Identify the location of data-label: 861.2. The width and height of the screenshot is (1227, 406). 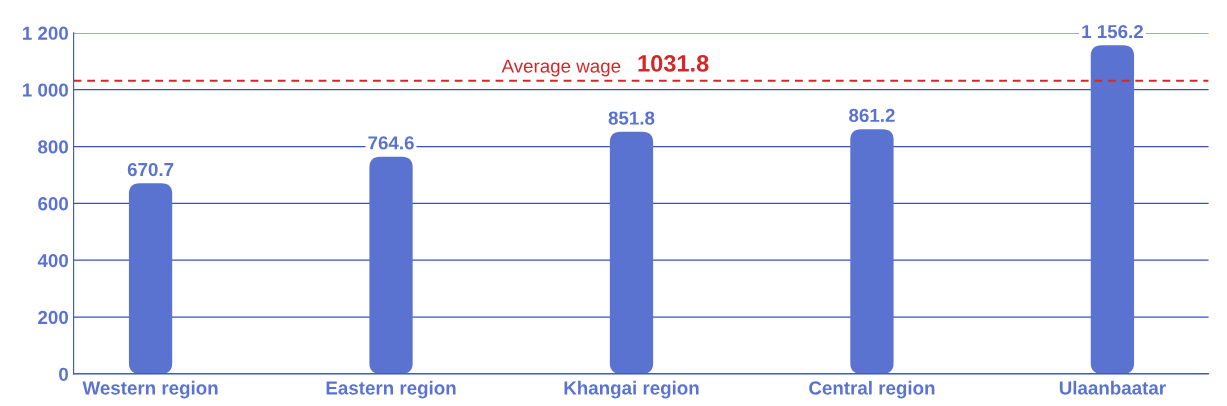
(872, 115).